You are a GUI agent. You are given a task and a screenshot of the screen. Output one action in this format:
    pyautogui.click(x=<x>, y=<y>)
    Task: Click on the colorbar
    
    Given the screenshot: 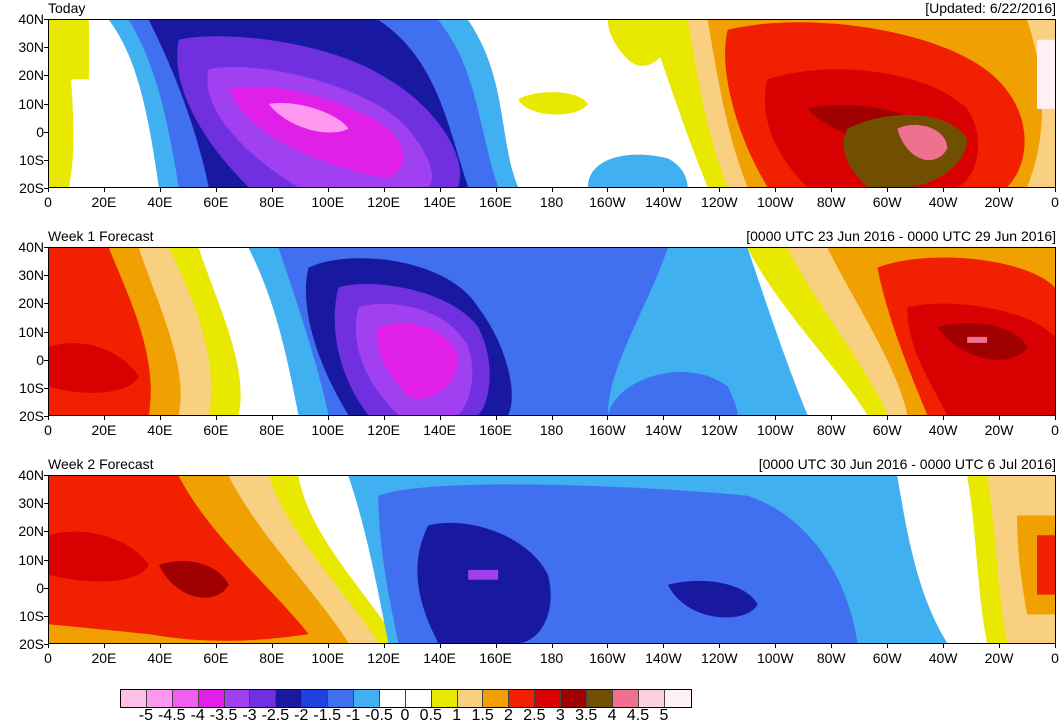 What is the action you would take?
    pyautogui.click(x=406, y=698)
    